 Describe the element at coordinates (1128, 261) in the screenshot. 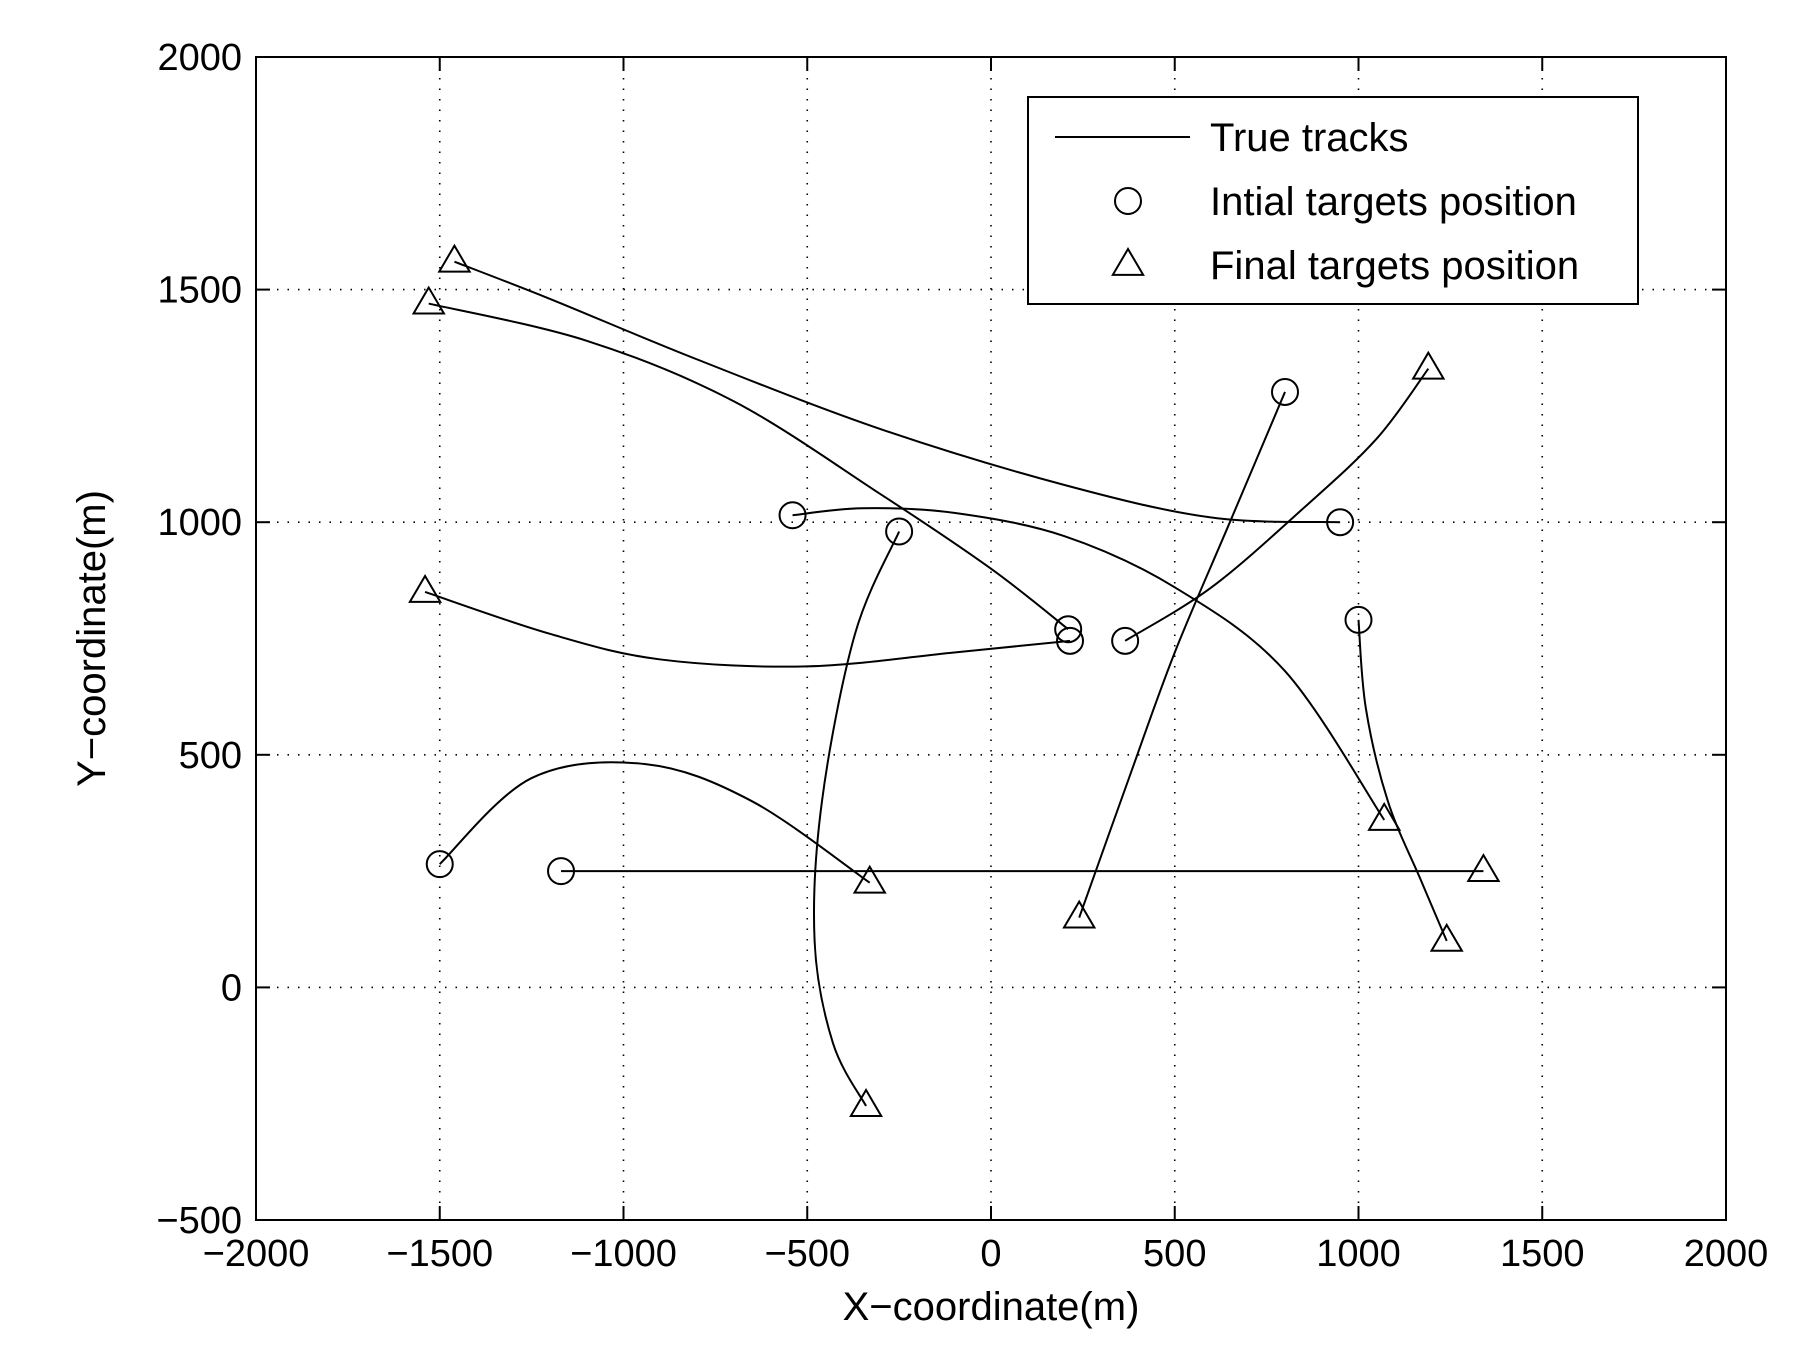

I see `legend-triangle-icon` at that location.